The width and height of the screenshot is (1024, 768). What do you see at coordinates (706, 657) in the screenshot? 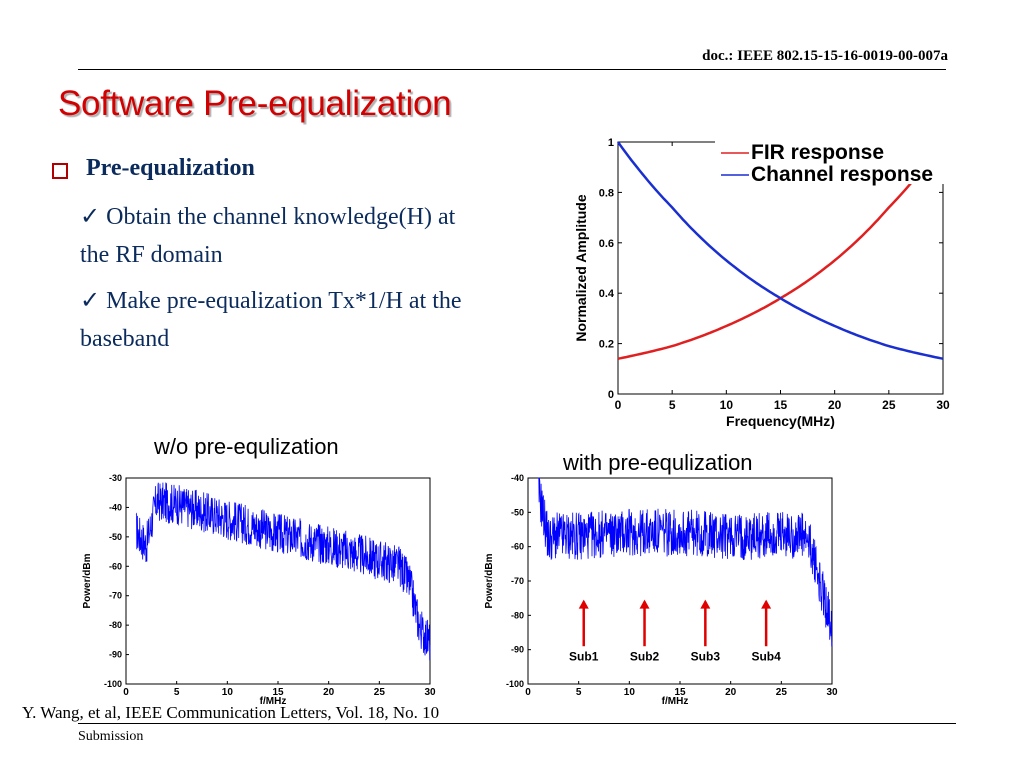
I see `sub-label: Sub3` at bounding box center [706, 657].